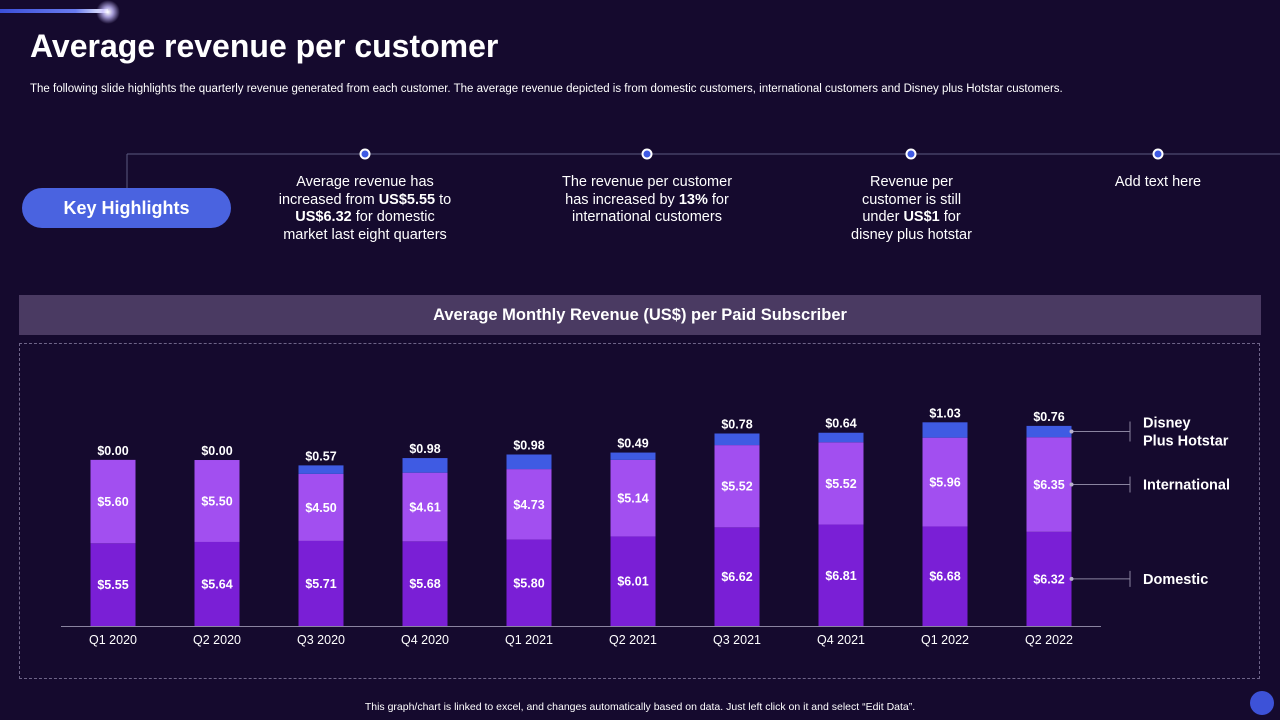  Describe the element at coordinates (425, 640) in the screenshot. I see `x-tick-label: Q4 2020` at that location.